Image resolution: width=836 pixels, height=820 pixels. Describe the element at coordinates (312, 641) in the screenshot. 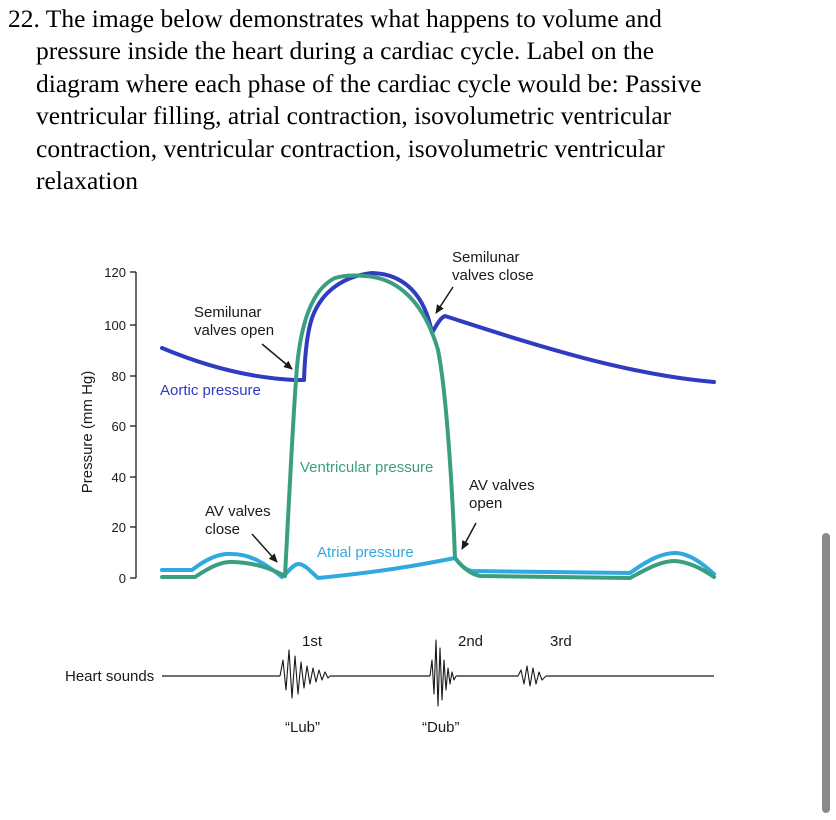

I see `first-sound-label: 1st` at that location.